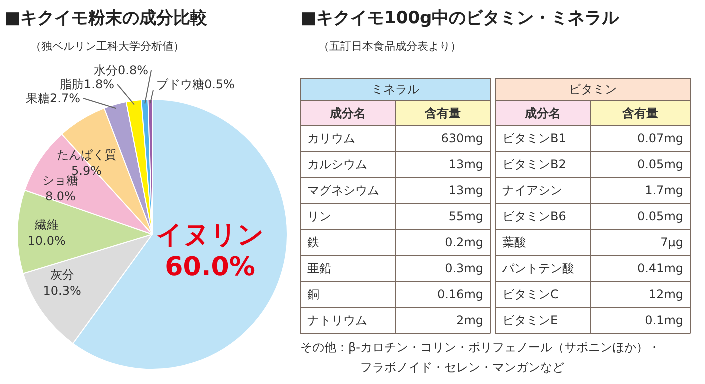  What do you see at coordinates (660, 269) in the screenshot?
I see `text: 0.41mg` at bounding box center [660, 269].